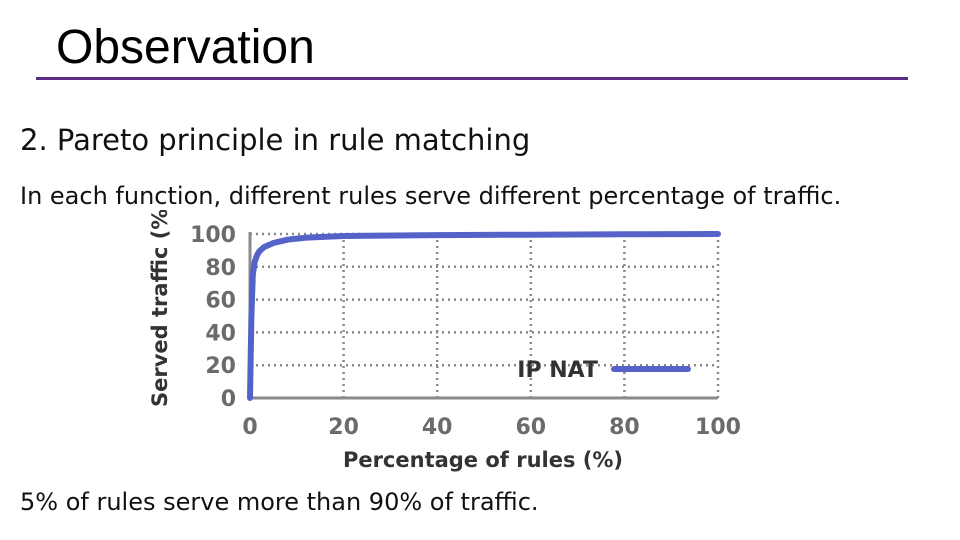 This screenshot has width=960, height=540. Describe the element at coordinates (185, 47) in the screenshot. I see `slide-title: Observation` at that location.